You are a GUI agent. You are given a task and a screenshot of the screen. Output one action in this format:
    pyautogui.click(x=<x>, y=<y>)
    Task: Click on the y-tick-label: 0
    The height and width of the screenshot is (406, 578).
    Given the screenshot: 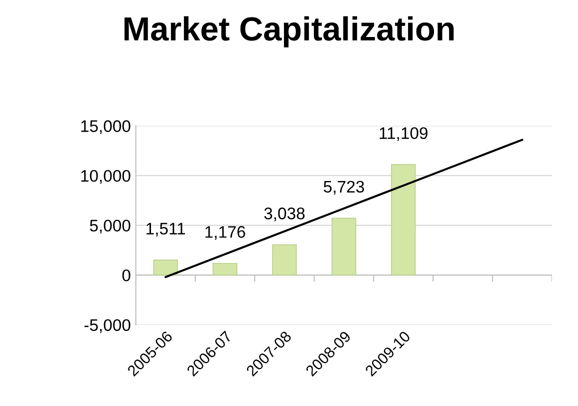 What is the action you would take?
    pyautogui.click(x=126, y=275)
    